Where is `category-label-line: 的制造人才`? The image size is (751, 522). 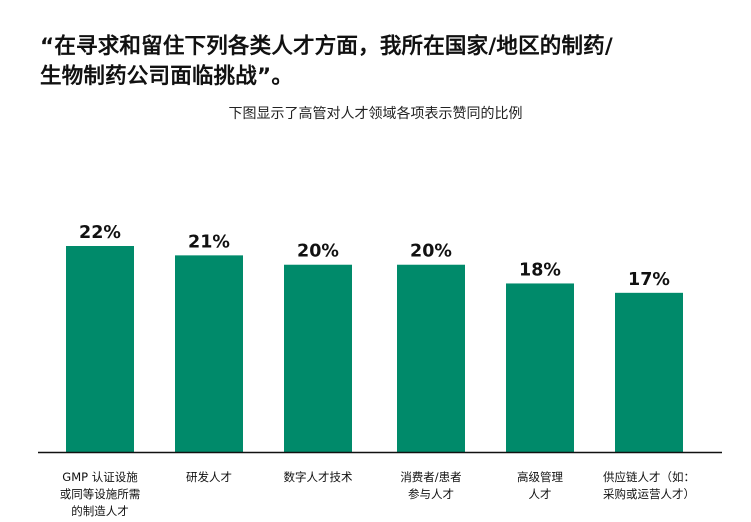 category-label-line: 的制造人才 is located at coordinates (100, 511).